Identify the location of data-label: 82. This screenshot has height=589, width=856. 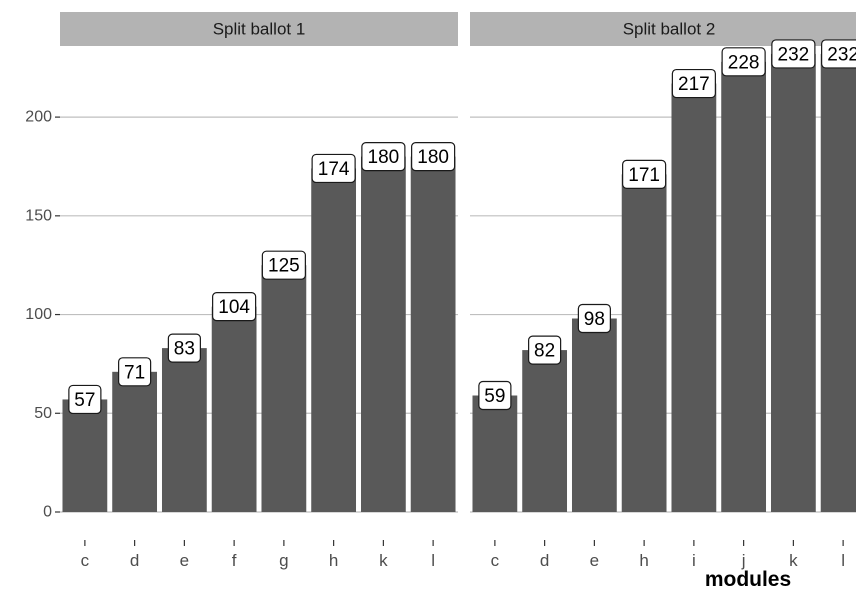
(544, 351).